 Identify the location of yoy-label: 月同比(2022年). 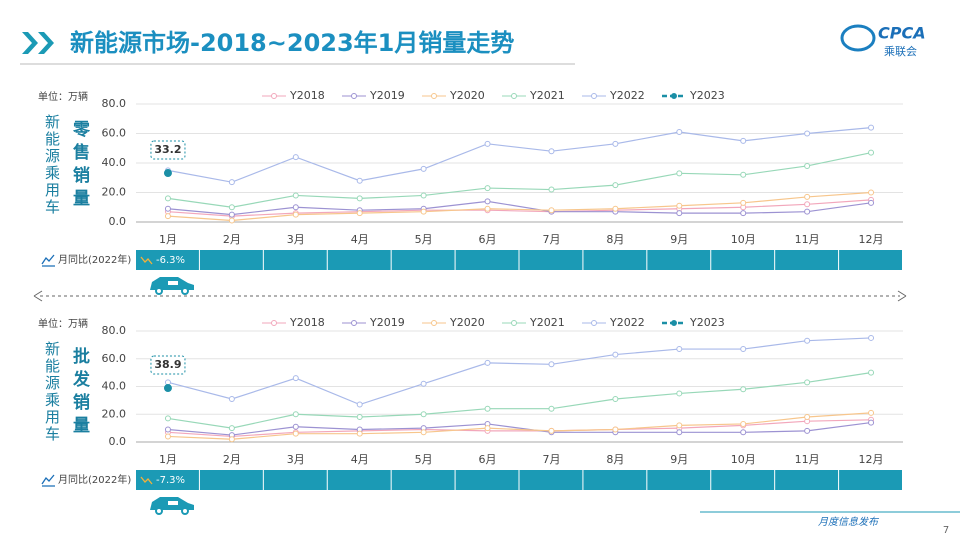
(94, 259).